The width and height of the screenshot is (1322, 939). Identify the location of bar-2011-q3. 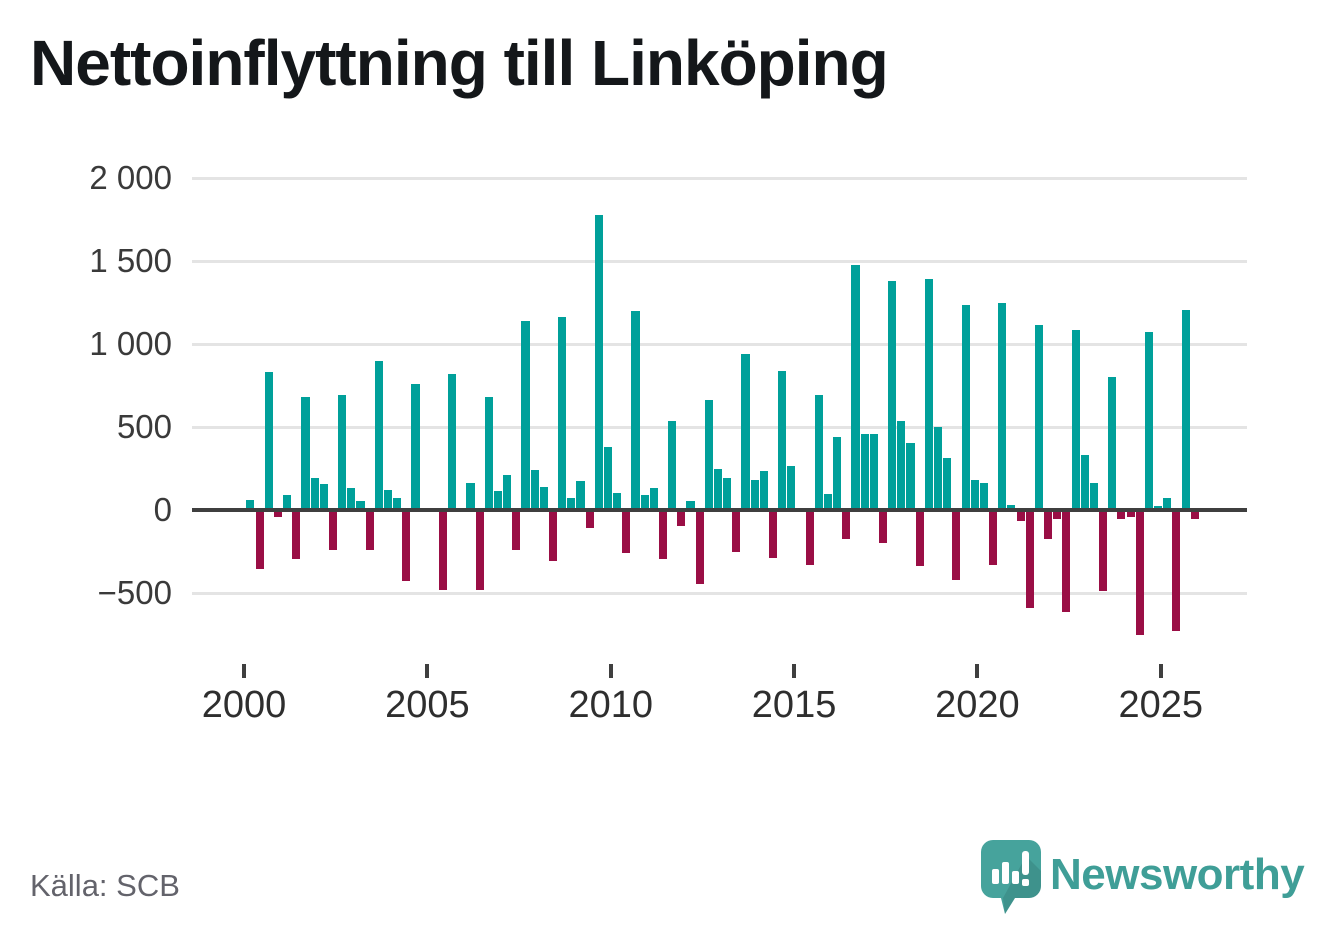
(672, 465).